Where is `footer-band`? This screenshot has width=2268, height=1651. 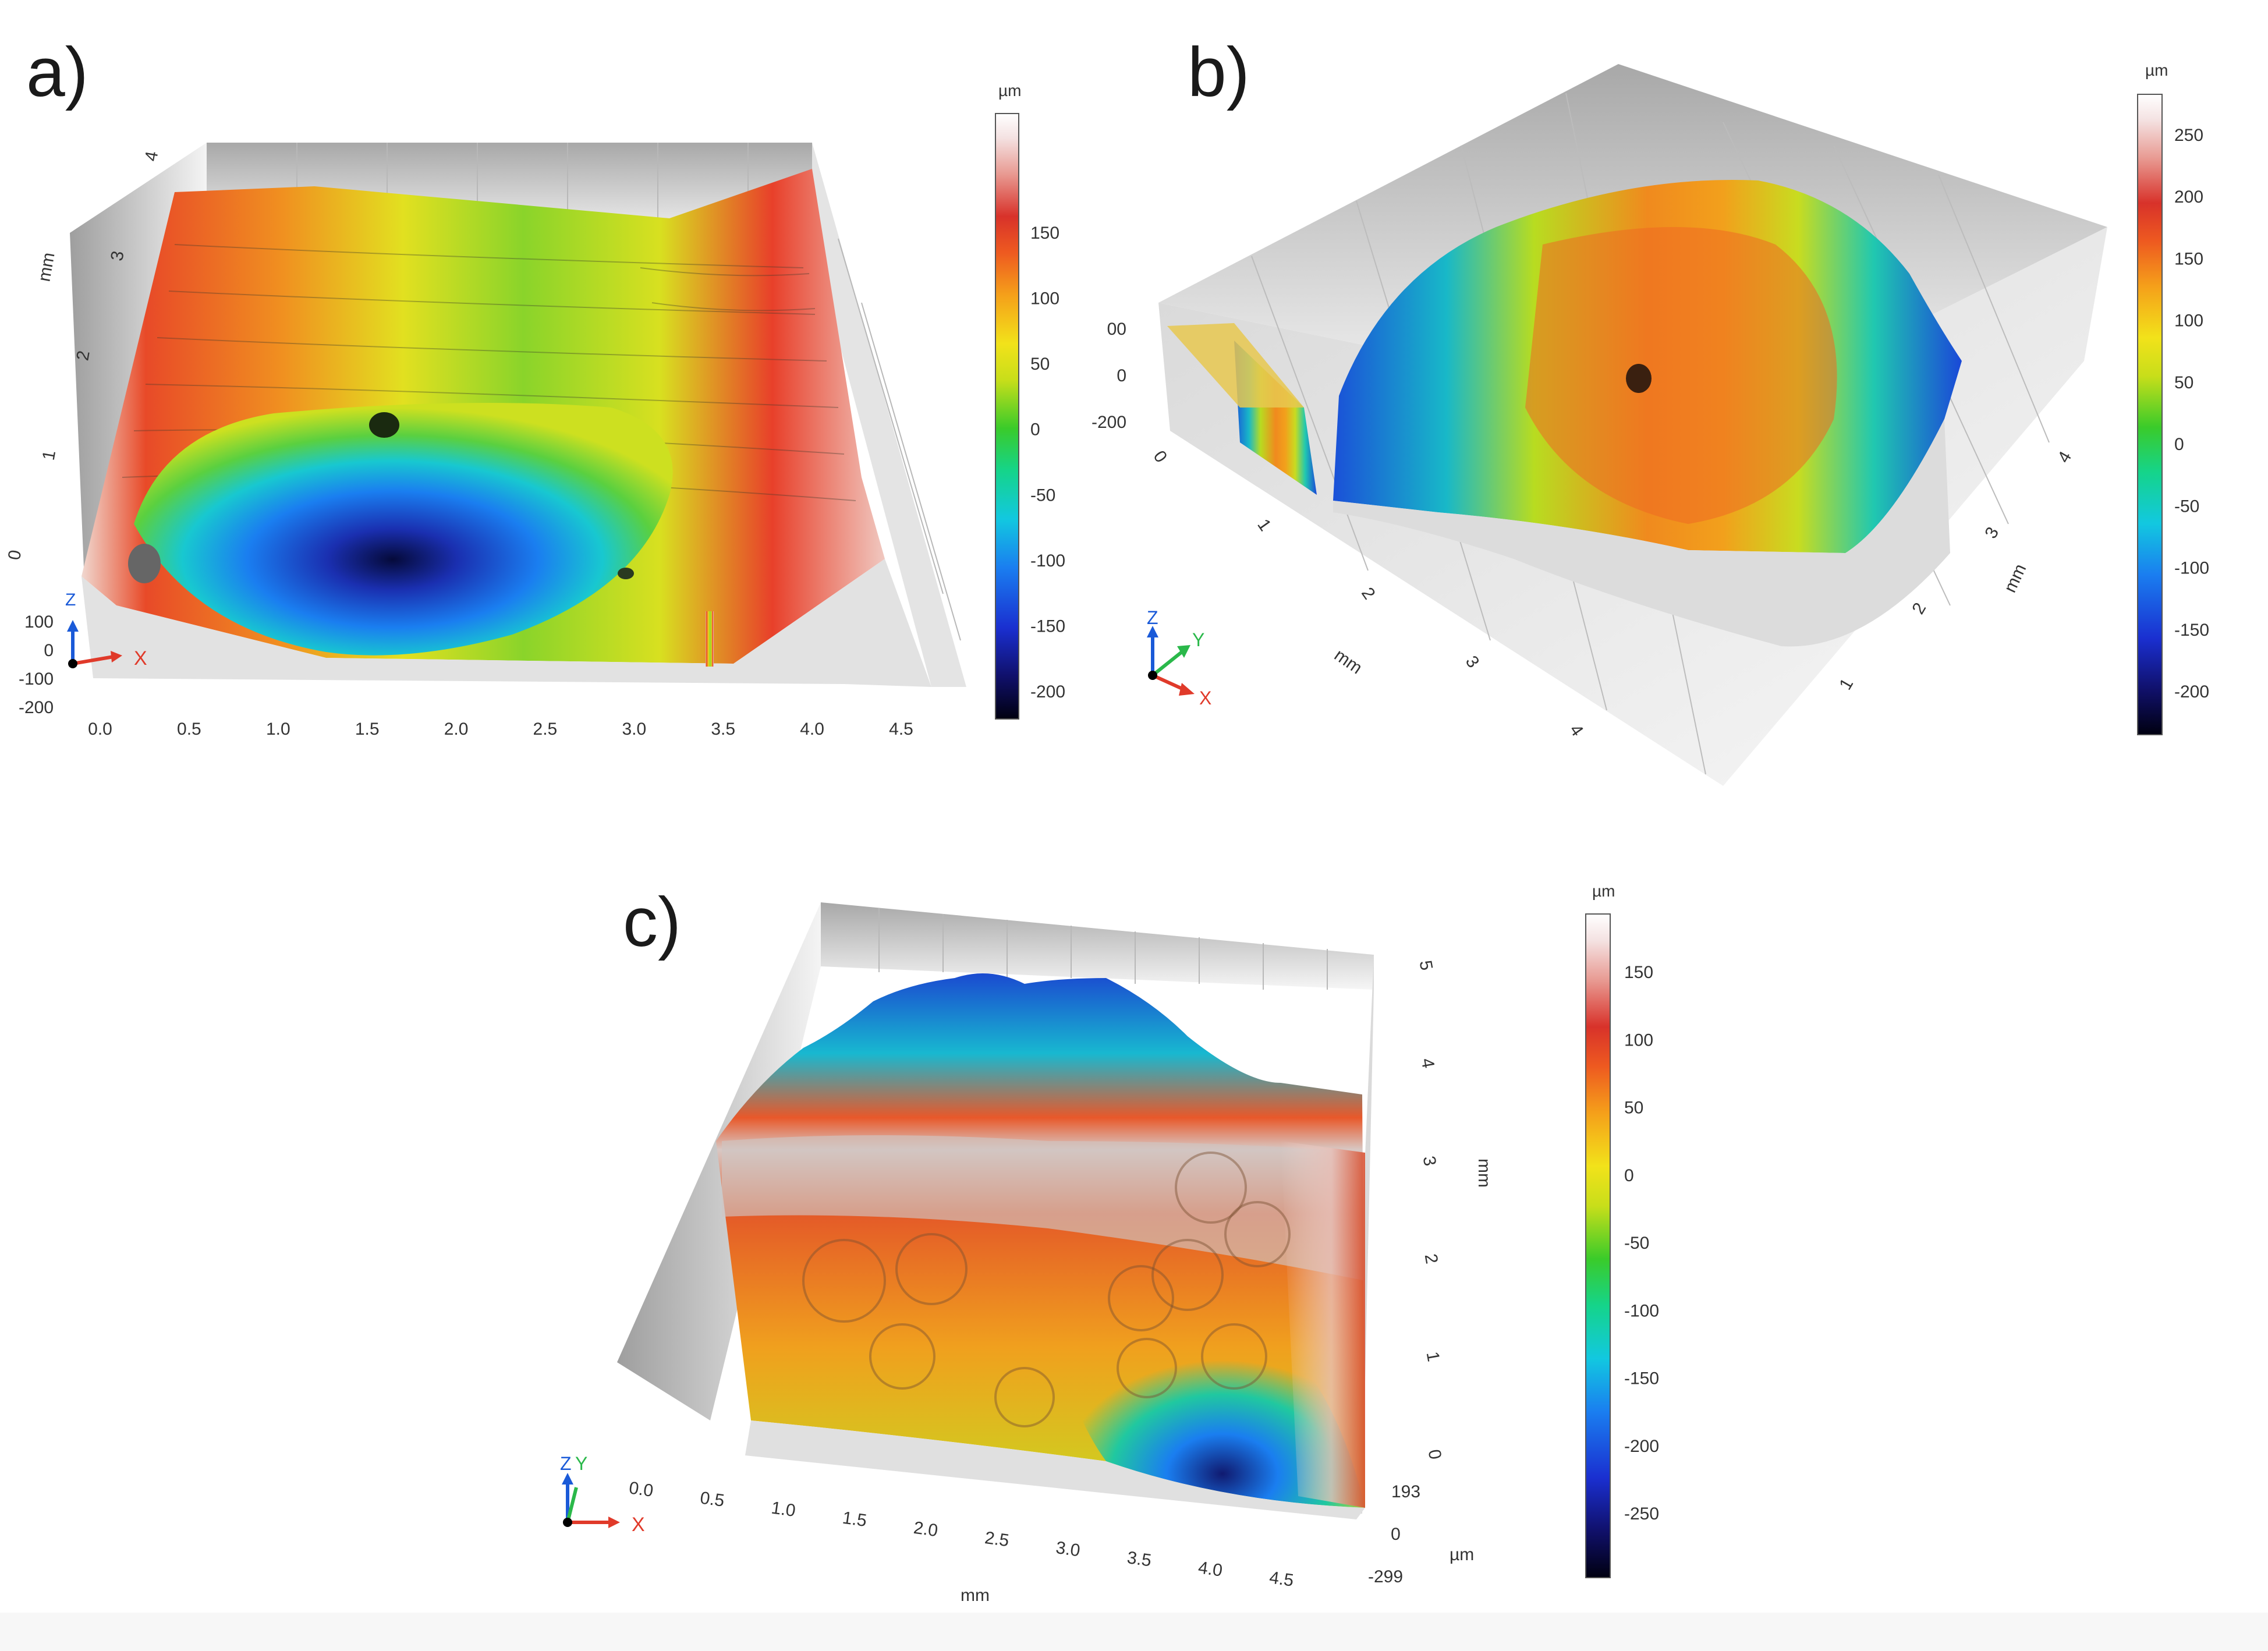 footer-band is located at coordinates (1134, 1632).